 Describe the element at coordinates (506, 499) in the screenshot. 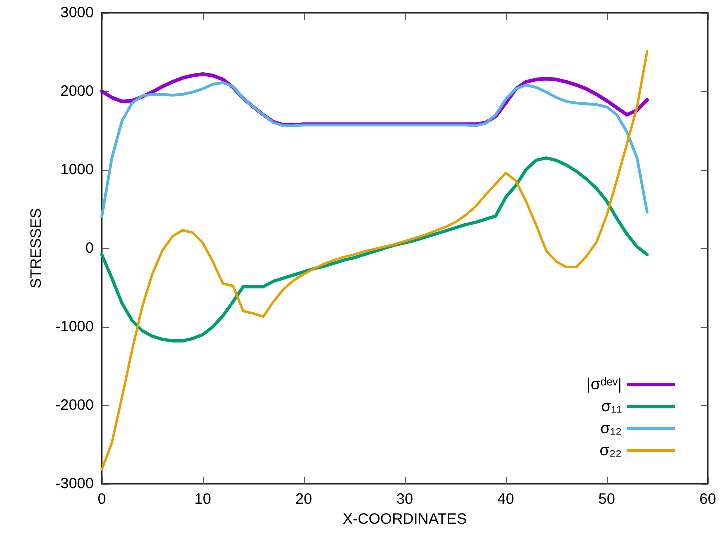

I see `x-tick-label: 40` at that location.